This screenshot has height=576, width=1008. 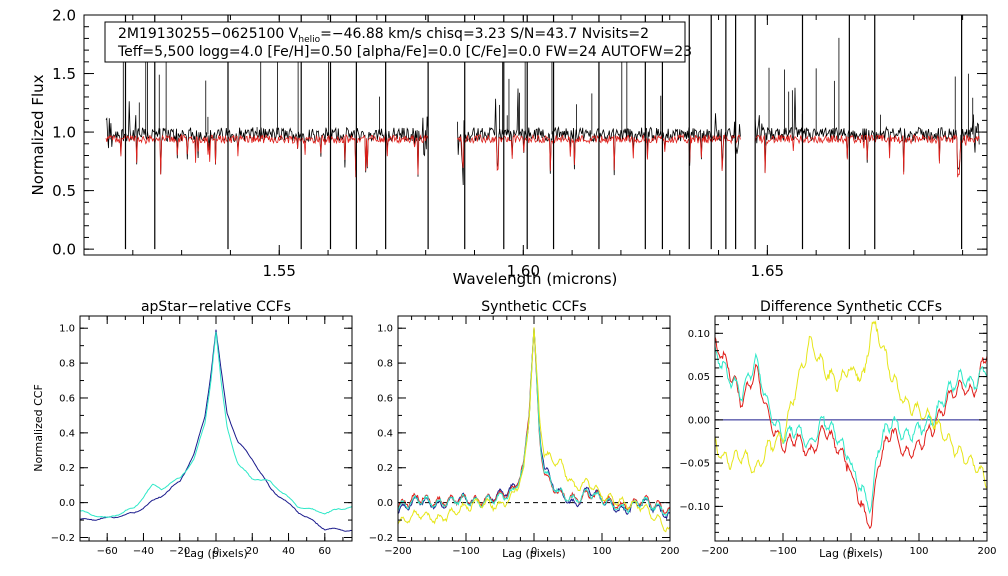 I want to click on apstar-ccf-x-tick-label: −40, so click(x=143, y=551).